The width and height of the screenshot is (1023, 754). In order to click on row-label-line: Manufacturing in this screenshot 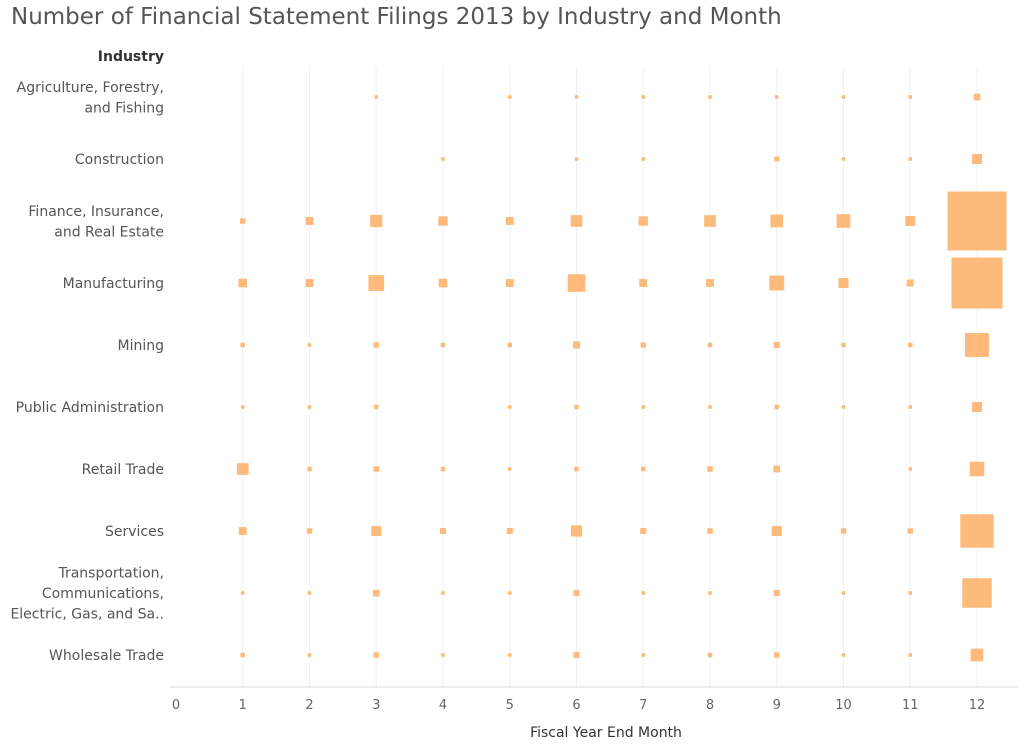, I will do `click(113, 284)`.